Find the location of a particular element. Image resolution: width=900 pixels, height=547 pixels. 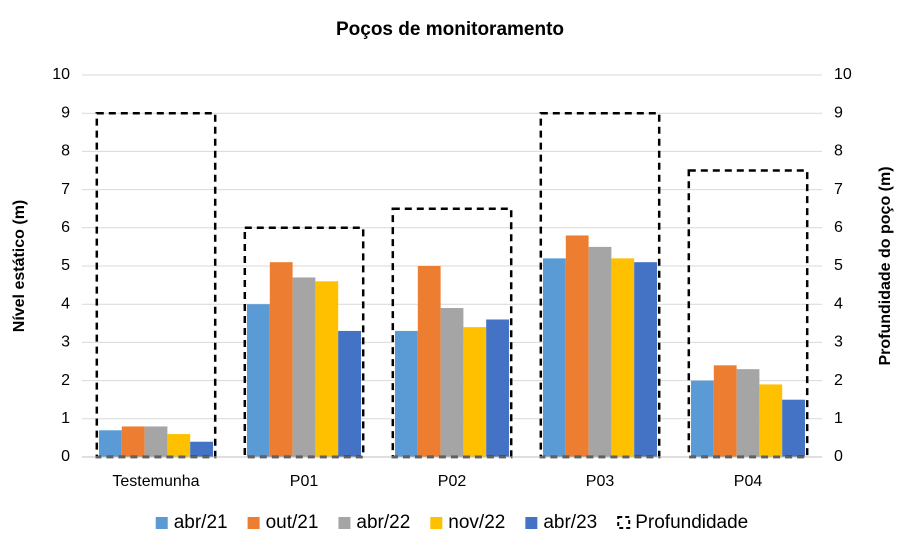

y2-tick-label: 4 is located at coordinates (838, 303).